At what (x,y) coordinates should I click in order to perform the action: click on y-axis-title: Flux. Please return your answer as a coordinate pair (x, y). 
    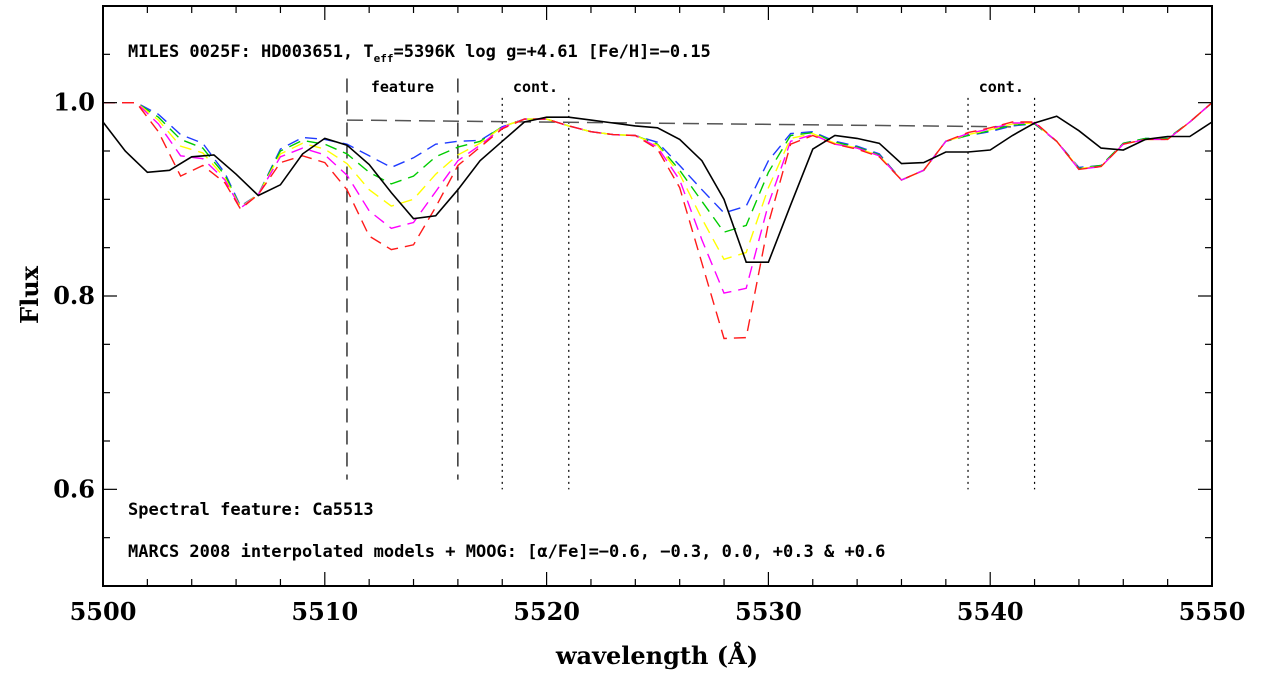
    Looking at the image, I should click on (29, 294).